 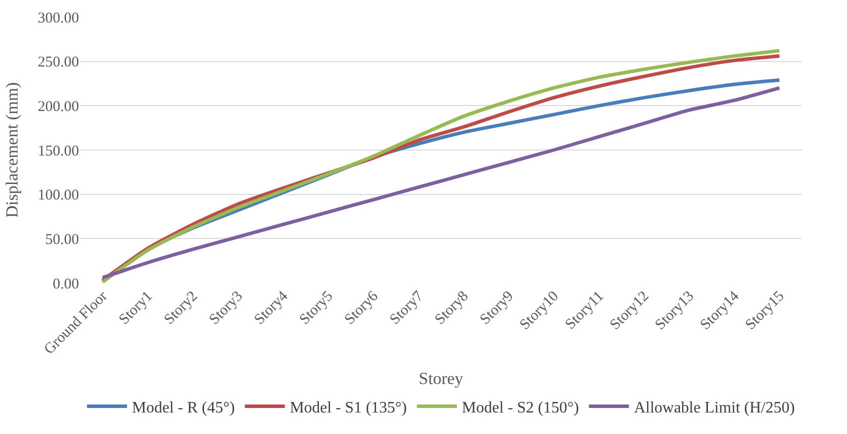 I want to click on y-tick-label: 200.00, so click(x=58, y=106).